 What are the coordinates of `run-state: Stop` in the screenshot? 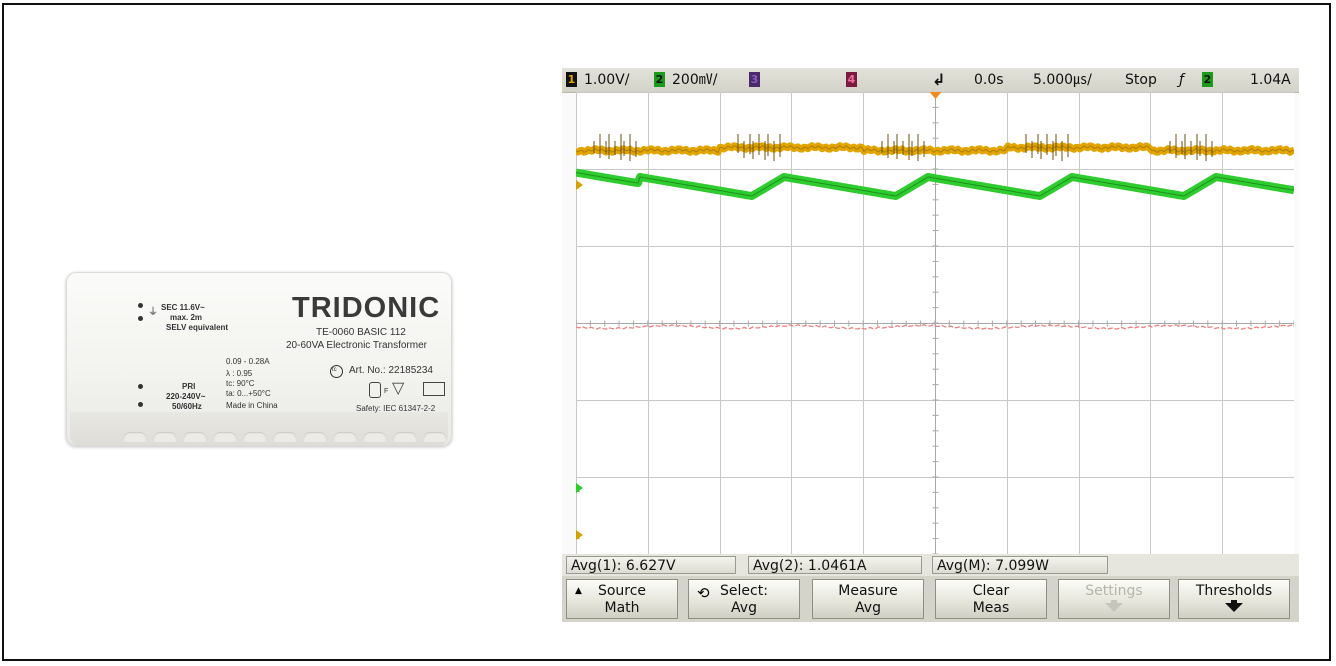 It's located at (1141, 80).